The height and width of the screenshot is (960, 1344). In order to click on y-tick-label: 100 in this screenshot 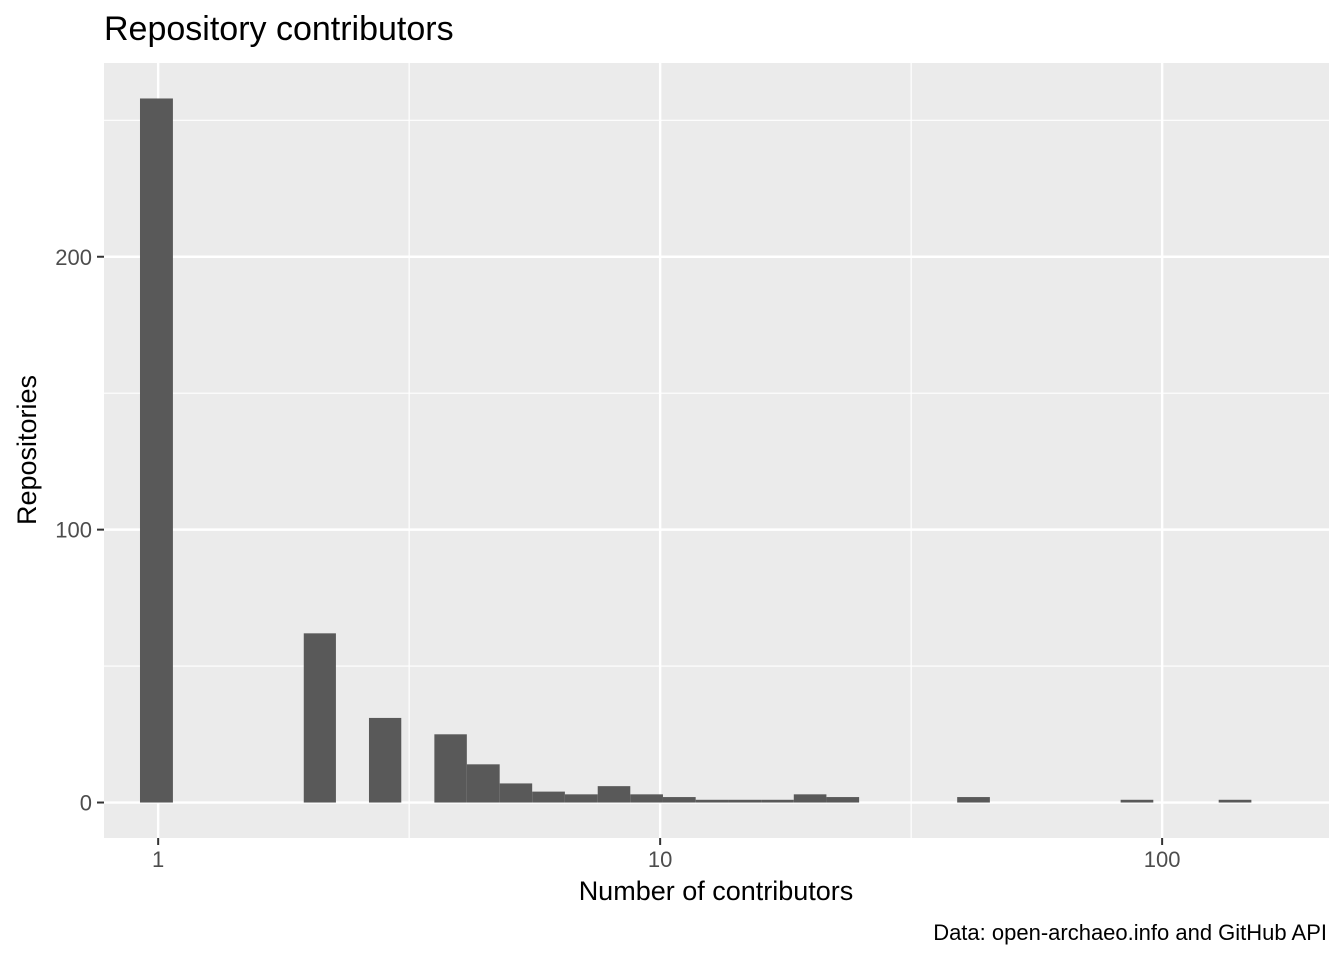, I will do `click(73, 530)`.